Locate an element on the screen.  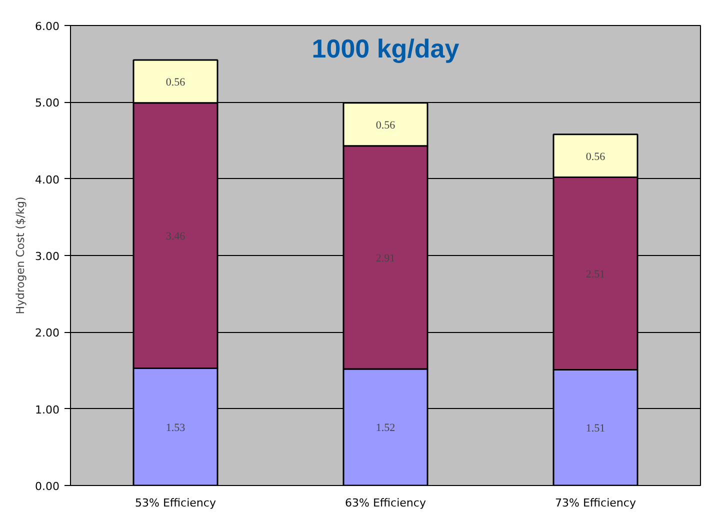
data-label: 1.51 is located at coordinates (596, 428).